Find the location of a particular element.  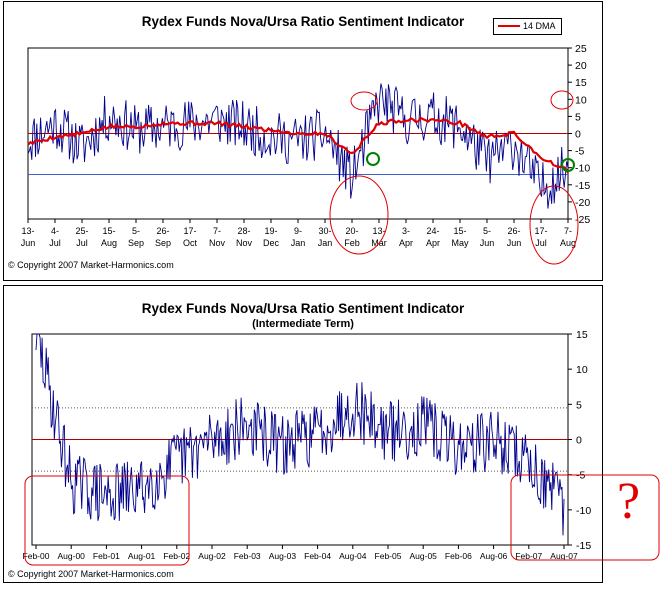

x-tick-label: Feb-01 is located at coordinates (106, 556).